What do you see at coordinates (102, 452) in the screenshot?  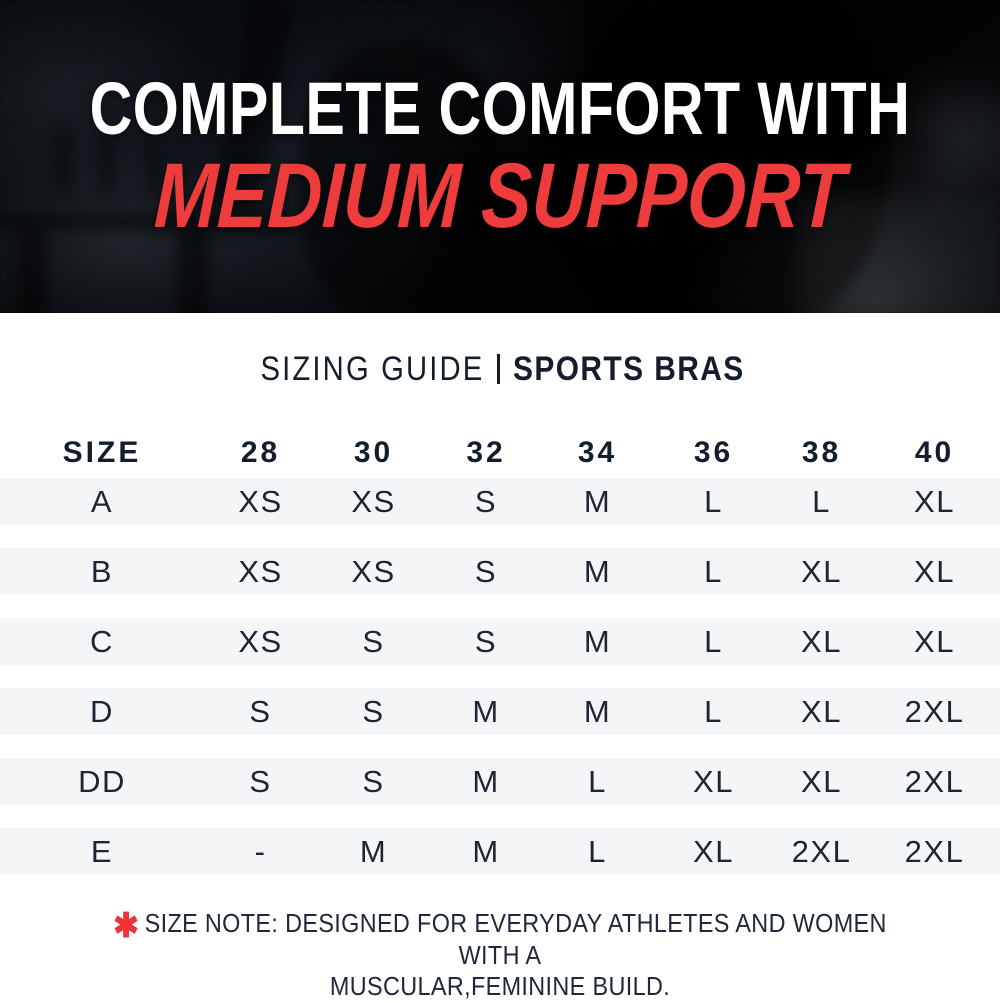 I see `column-header-size: SIZE` at bounding box center [102, 452].